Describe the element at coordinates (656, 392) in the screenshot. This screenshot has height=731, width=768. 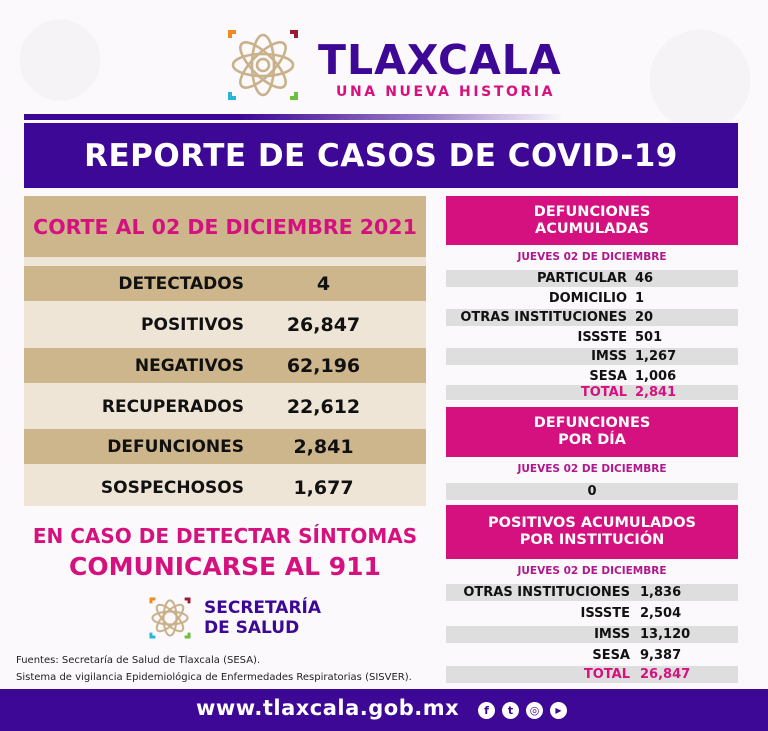
I see `row-value: 2,841` at that location.